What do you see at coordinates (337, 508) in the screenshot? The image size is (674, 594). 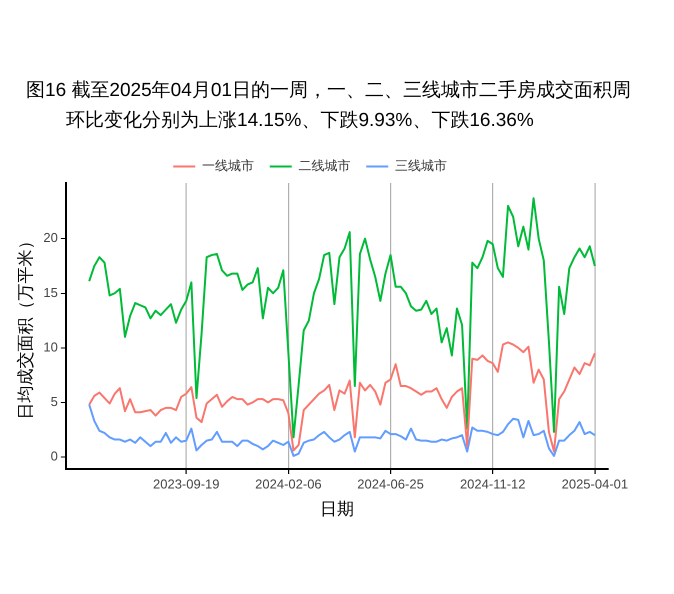 I see `x-axis-title: 日期` at bounding box center [337, 508].